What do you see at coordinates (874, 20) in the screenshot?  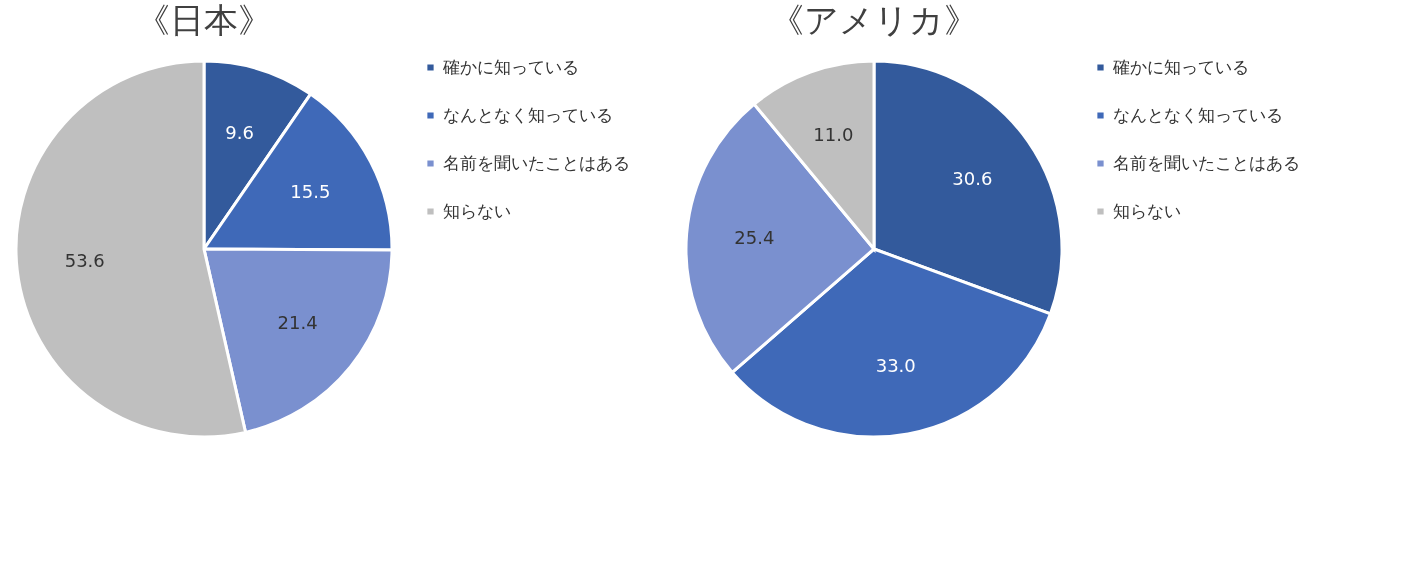 I see `chart-title: 《アメリカ》` at bounding box center [874, 20].